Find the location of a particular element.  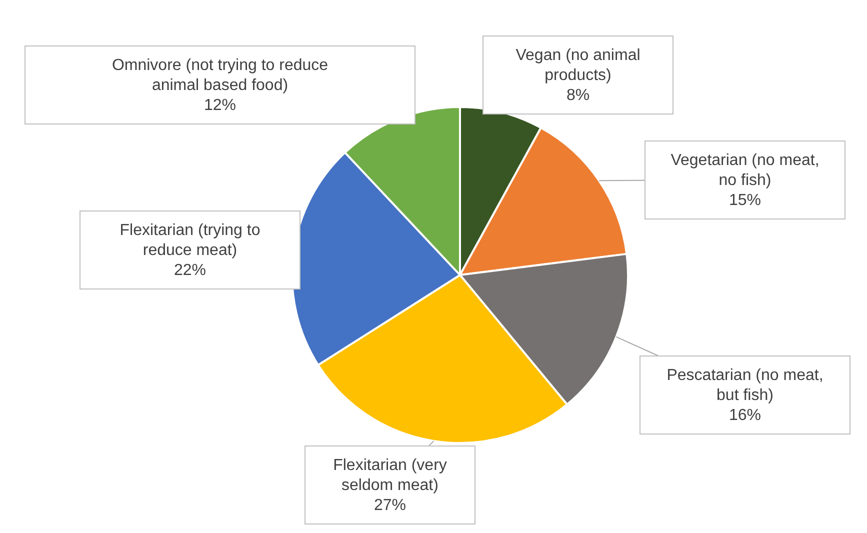

slice-label: Pescatarian (no meat, but fish) is located at coordinates (745, 385).